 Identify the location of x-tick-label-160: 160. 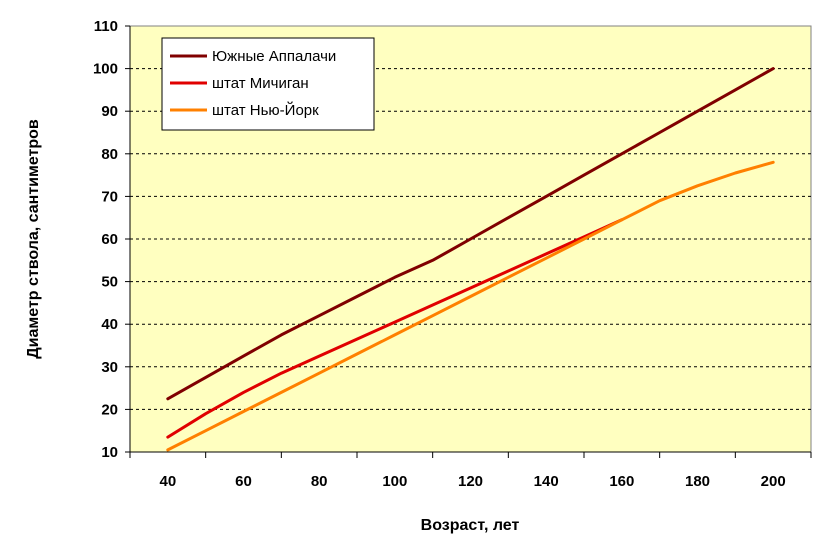
(621, 481).